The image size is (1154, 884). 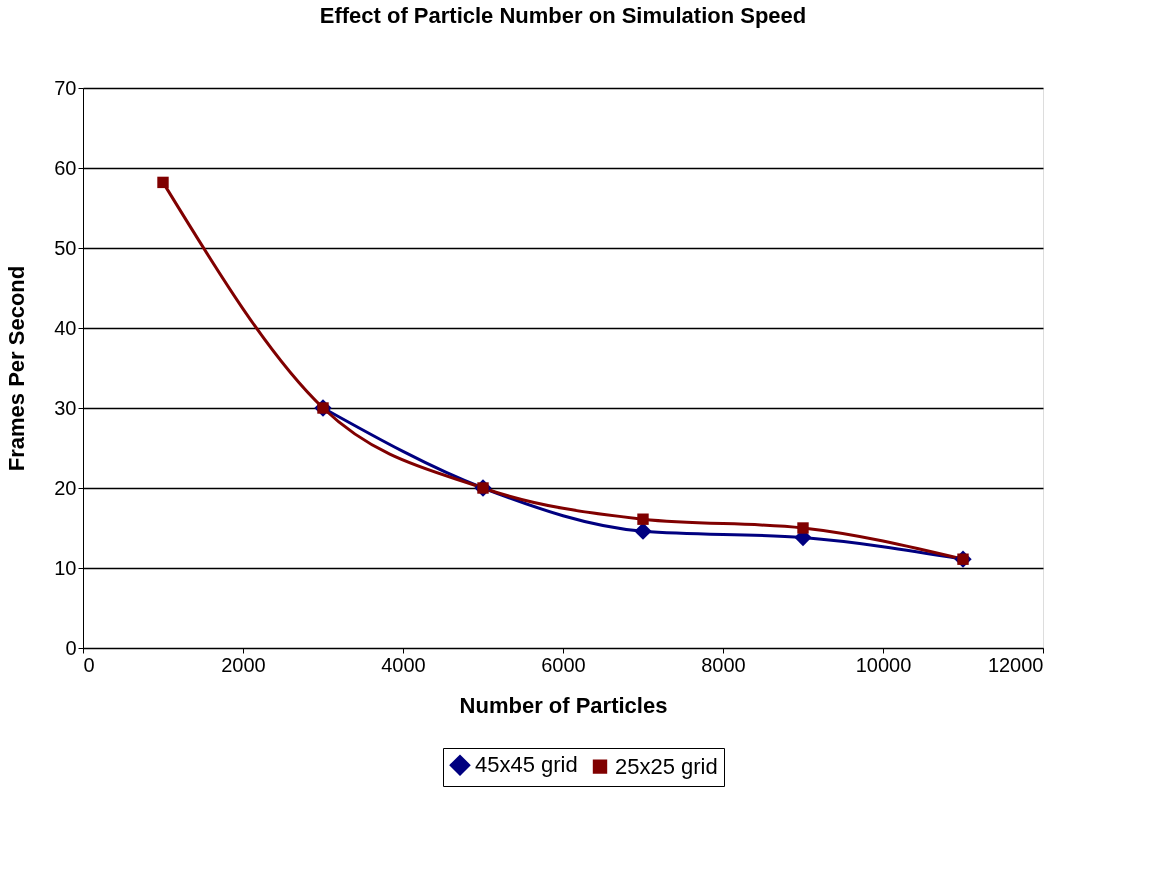 What do you see at coordinates (17, 368) in the screenshot?
I see `y-axis-title: Frames Per Second` at bounding box center [17, 368].